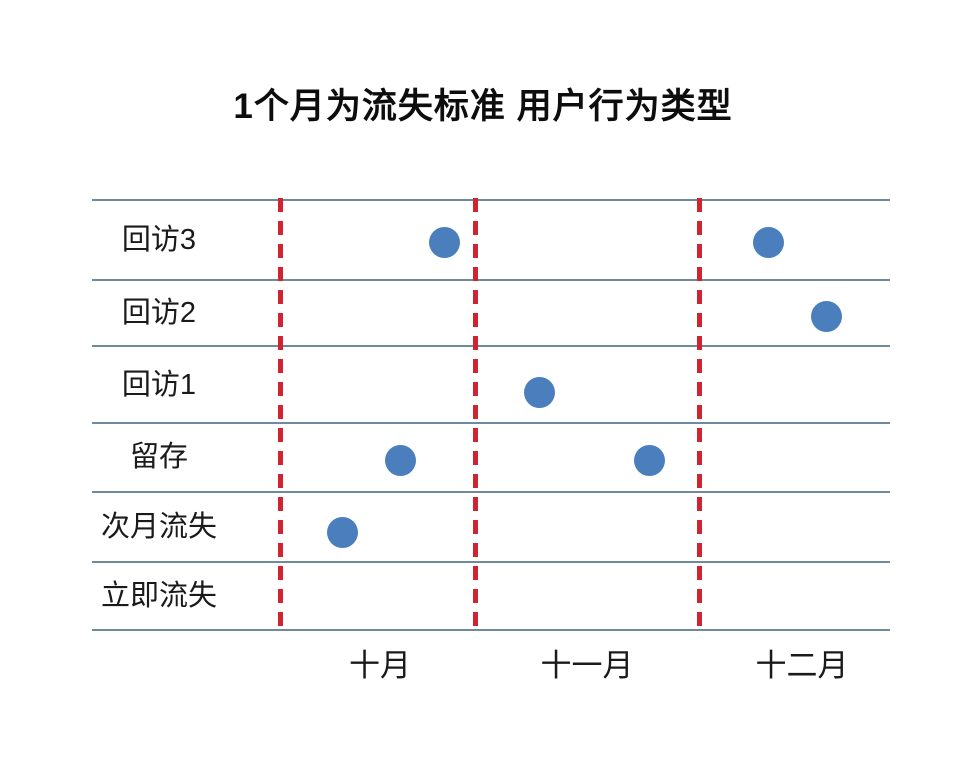 The width and height of the screenshot is (966, 762). I want to click on row-label: 留存, so click(158, 457).